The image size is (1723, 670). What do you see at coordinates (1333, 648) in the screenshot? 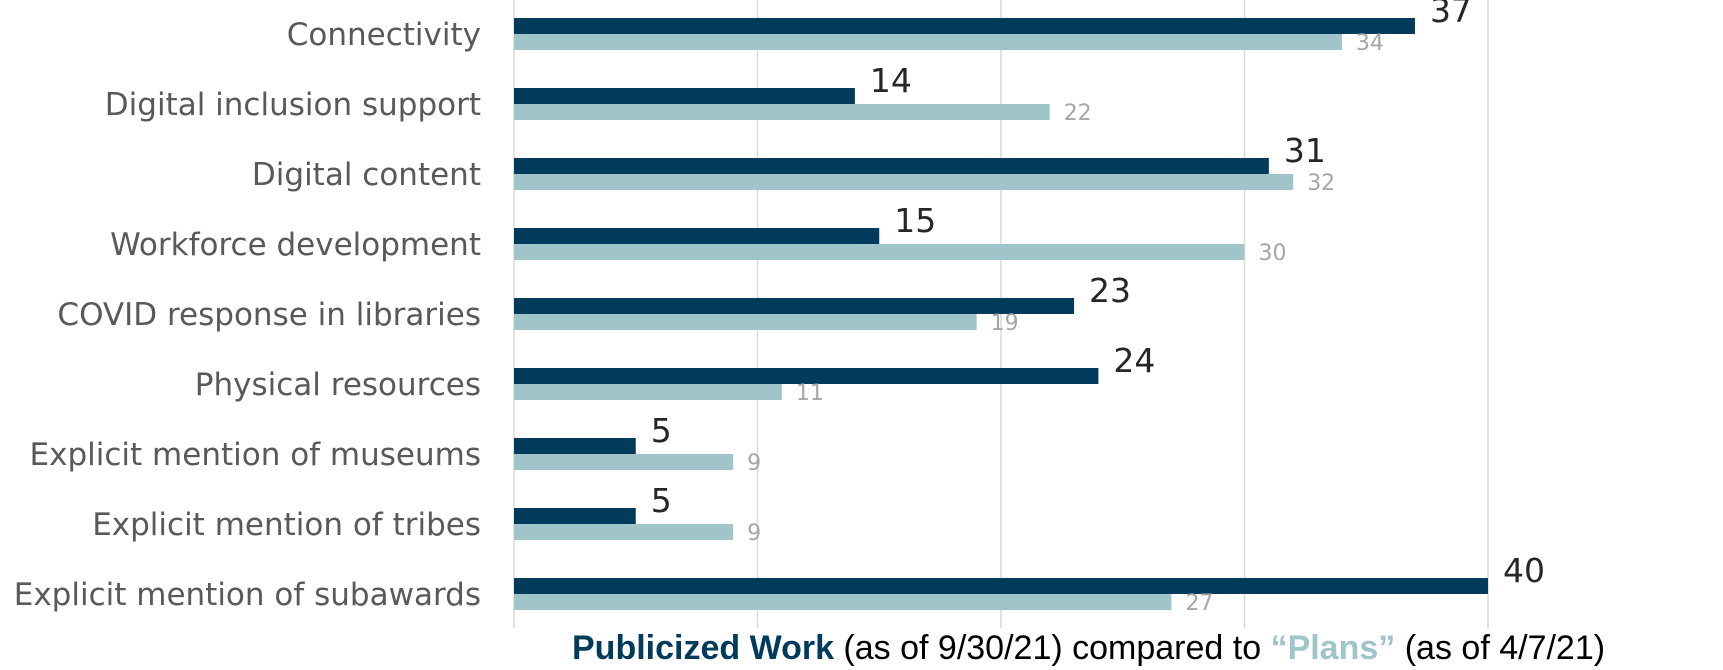
I see `caption-plans-label: “Plans”` at bounding box center [1333, 648].